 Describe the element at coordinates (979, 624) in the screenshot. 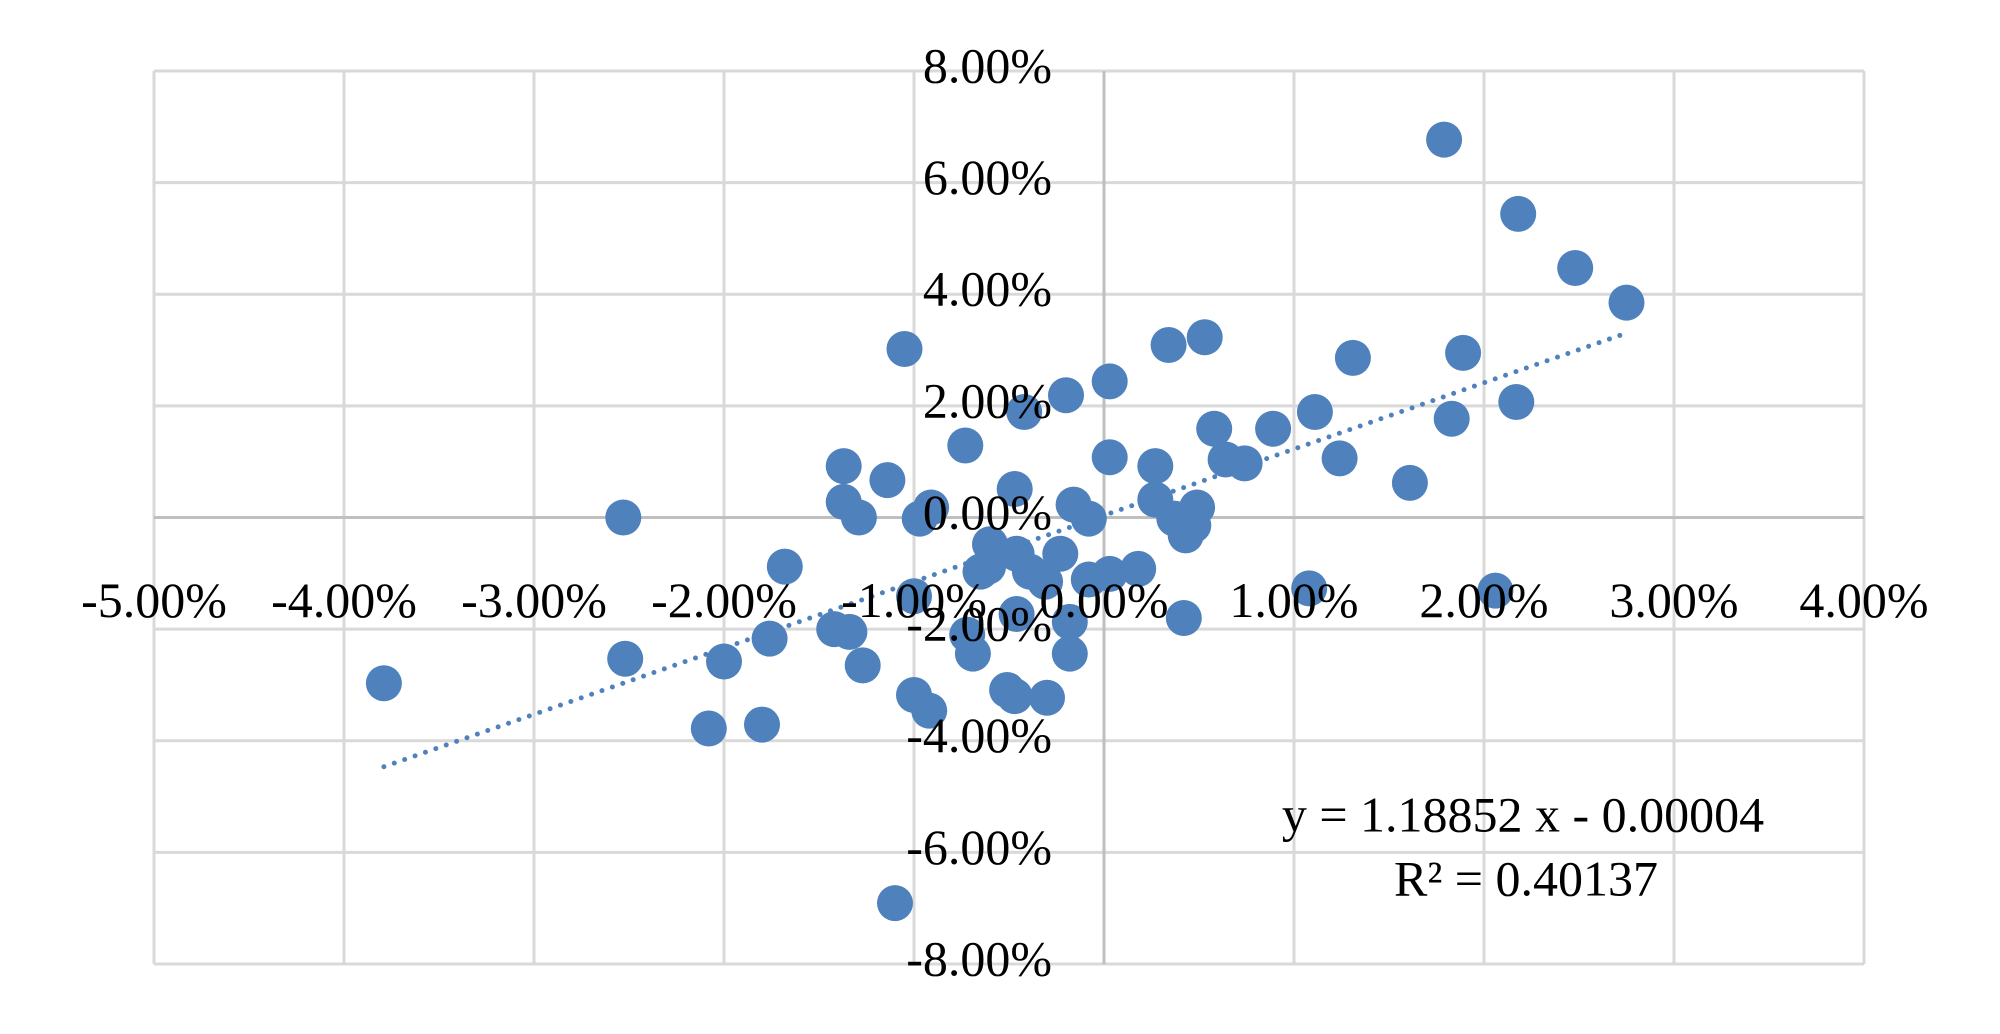

I see `y-tick-label: -2.00%` at that location.